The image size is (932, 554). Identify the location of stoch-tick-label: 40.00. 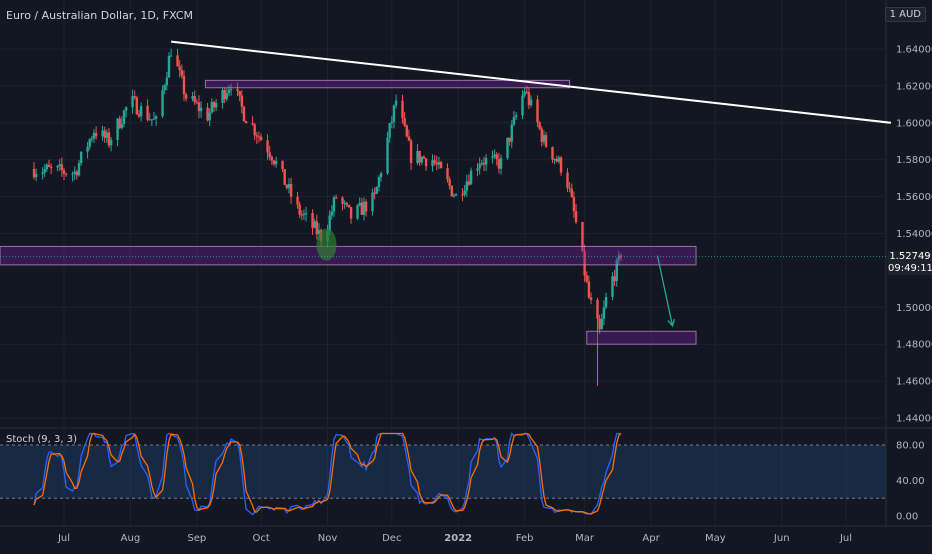
(910, 481).